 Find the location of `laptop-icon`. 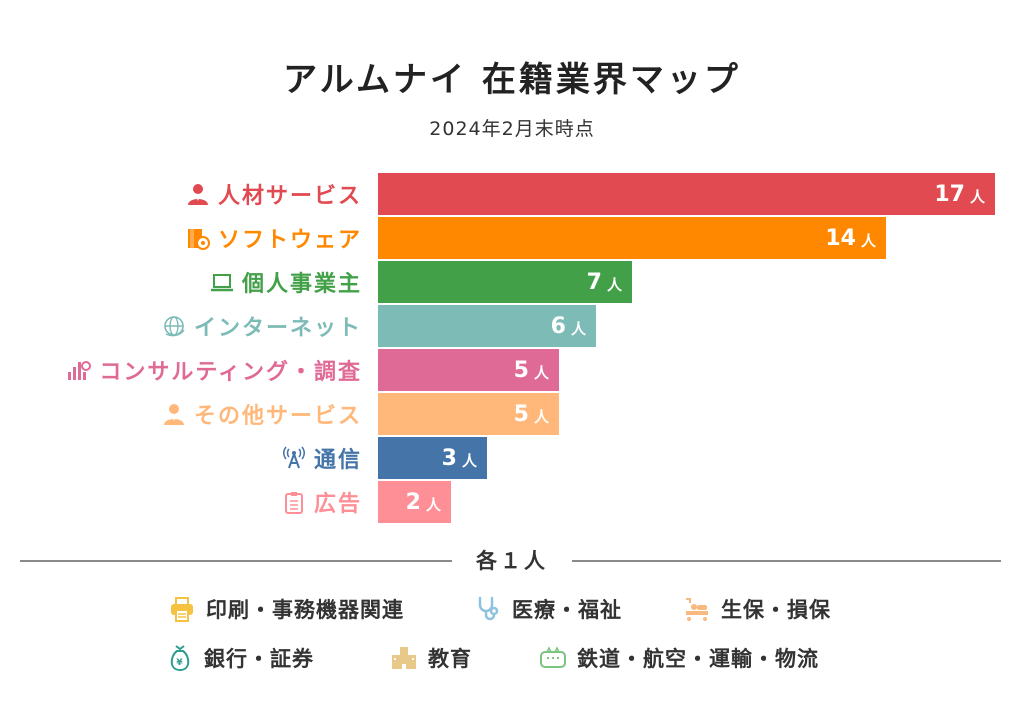

laptop-icon is located at coordinates (221, 283).